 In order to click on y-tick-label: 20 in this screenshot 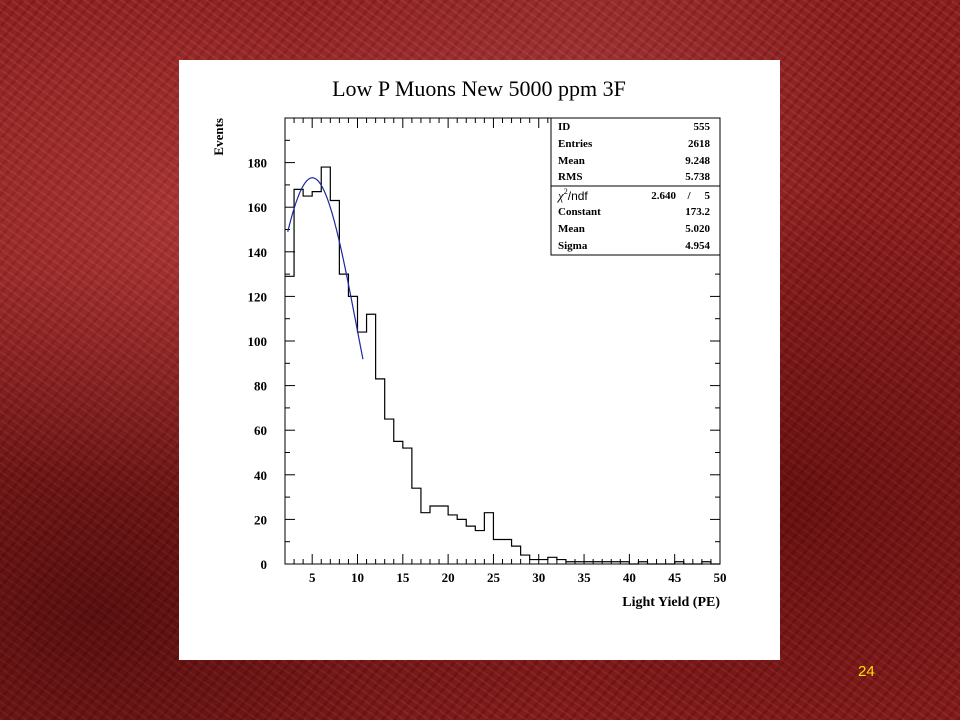, I will do `click(260, 519)`.